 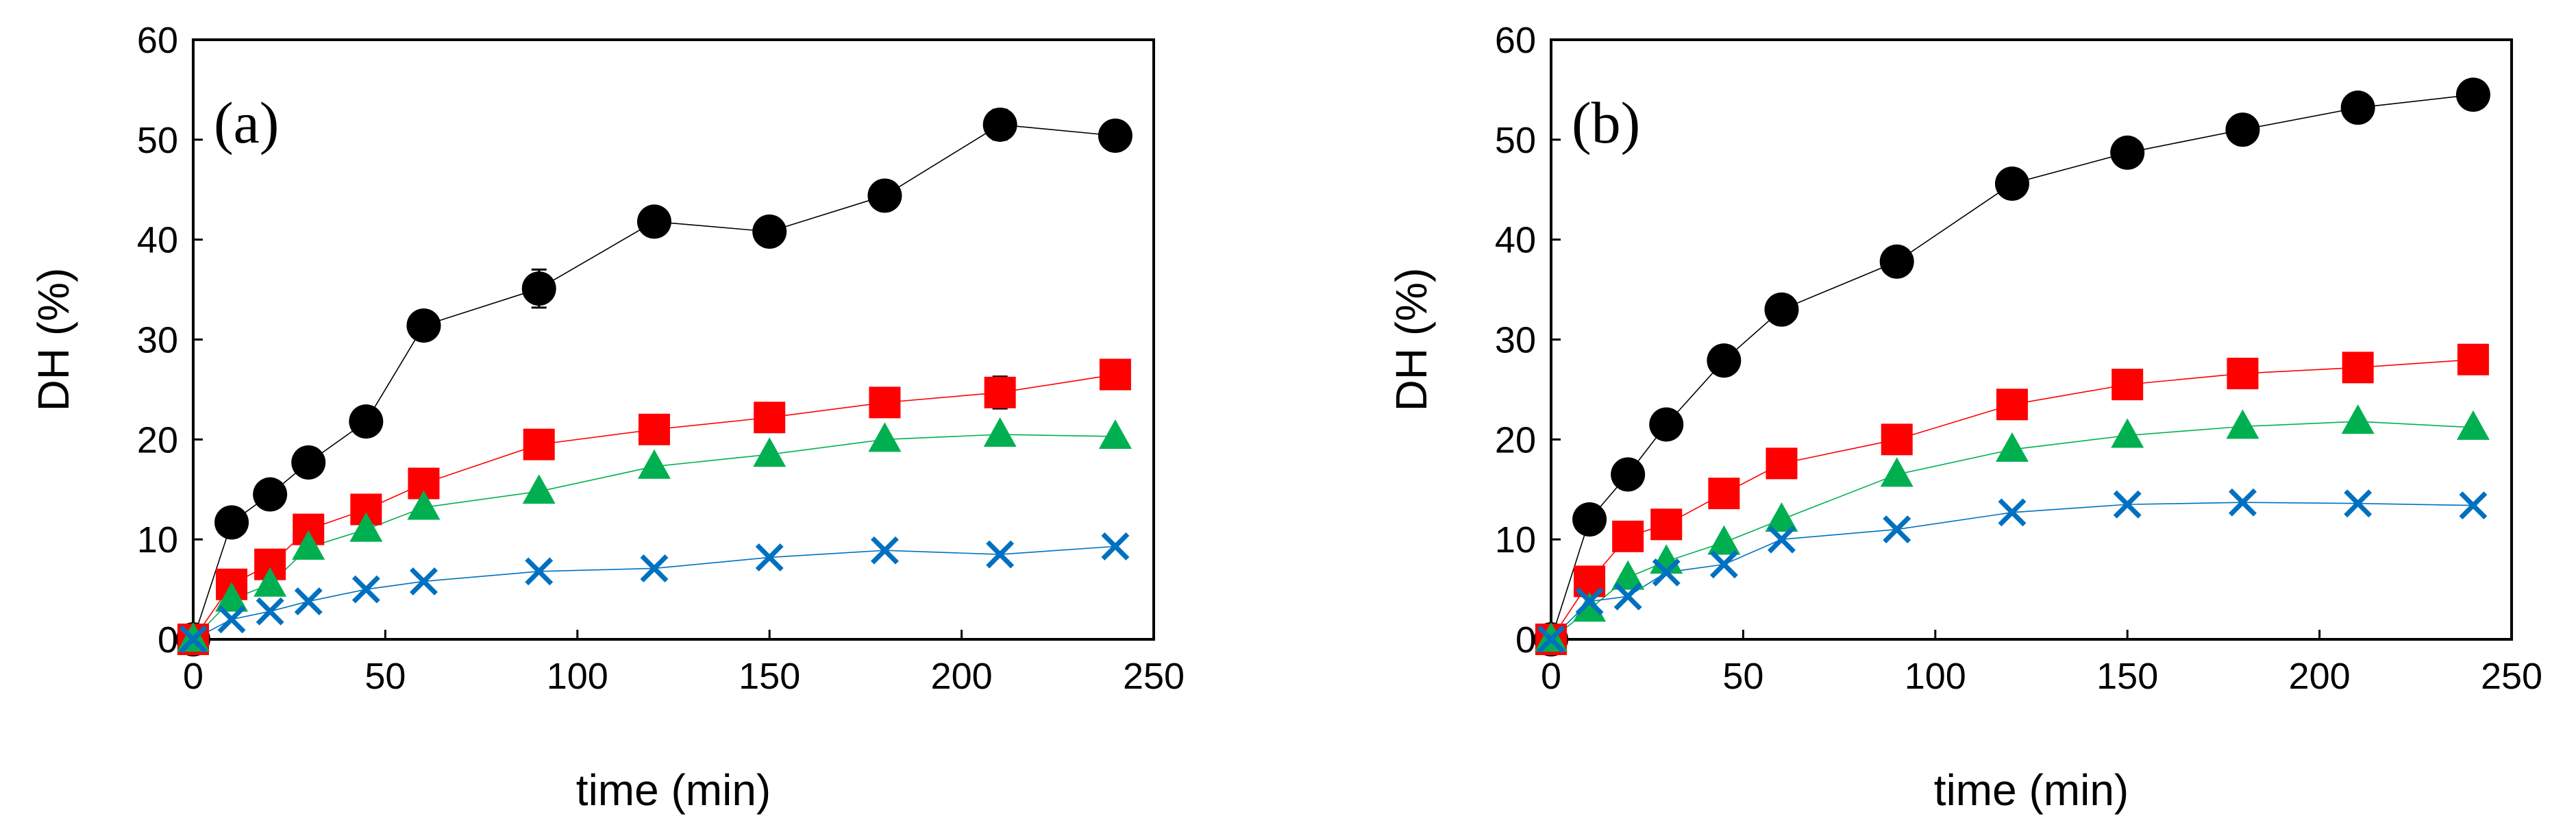 I want to click on series-line, so click(x=2011, y=571).